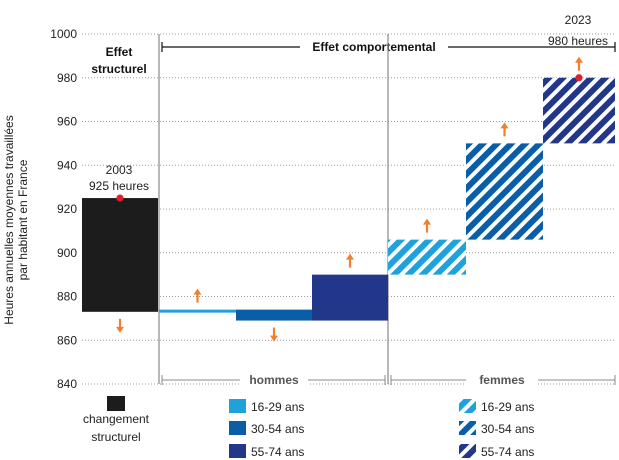 The height and width of the screenshot is (460, 619). Describe the element at coordinates (67, 253) in the screenshot. I see `y-tick-label: 900` at that location.